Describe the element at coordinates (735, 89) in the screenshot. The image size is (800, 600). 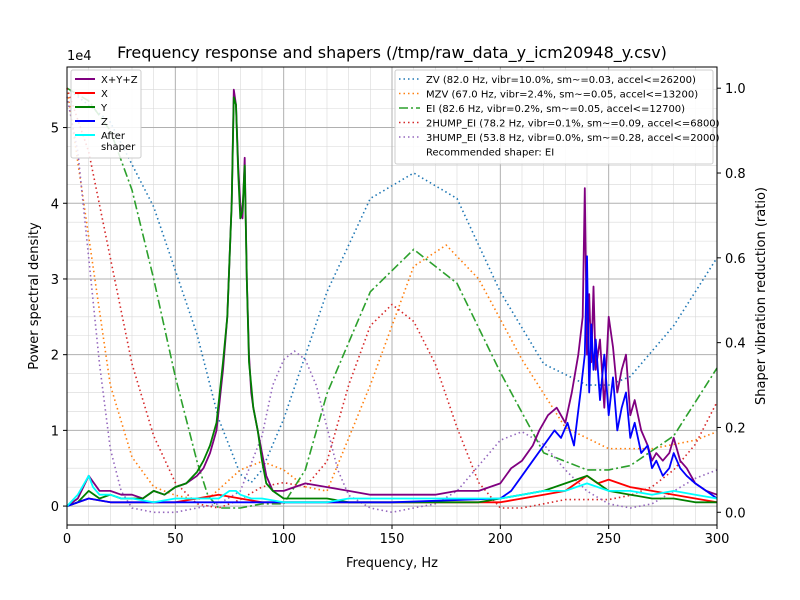
I see `y2-tick-label: 1.0` at that location.